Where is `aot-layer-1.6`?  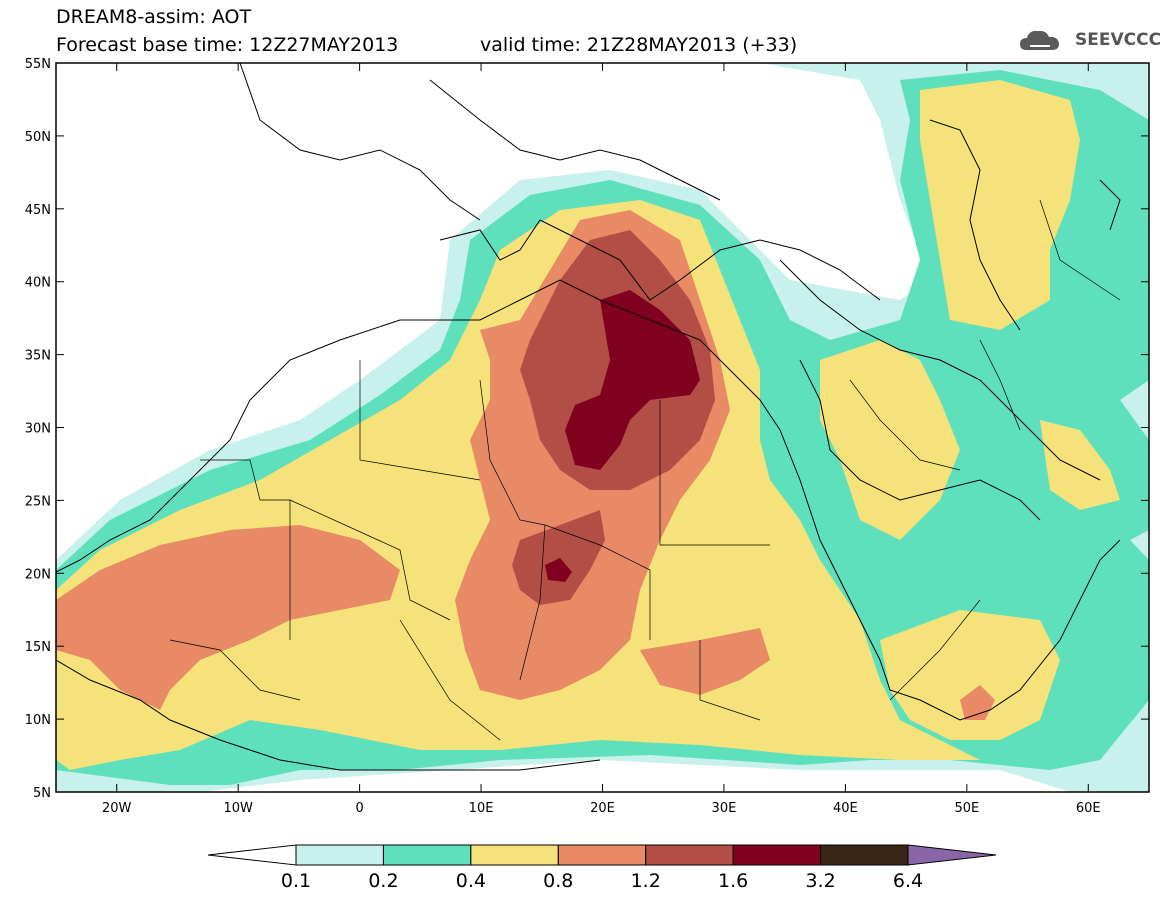 aot-layer-1.6 is located at coordinates (622, 436).